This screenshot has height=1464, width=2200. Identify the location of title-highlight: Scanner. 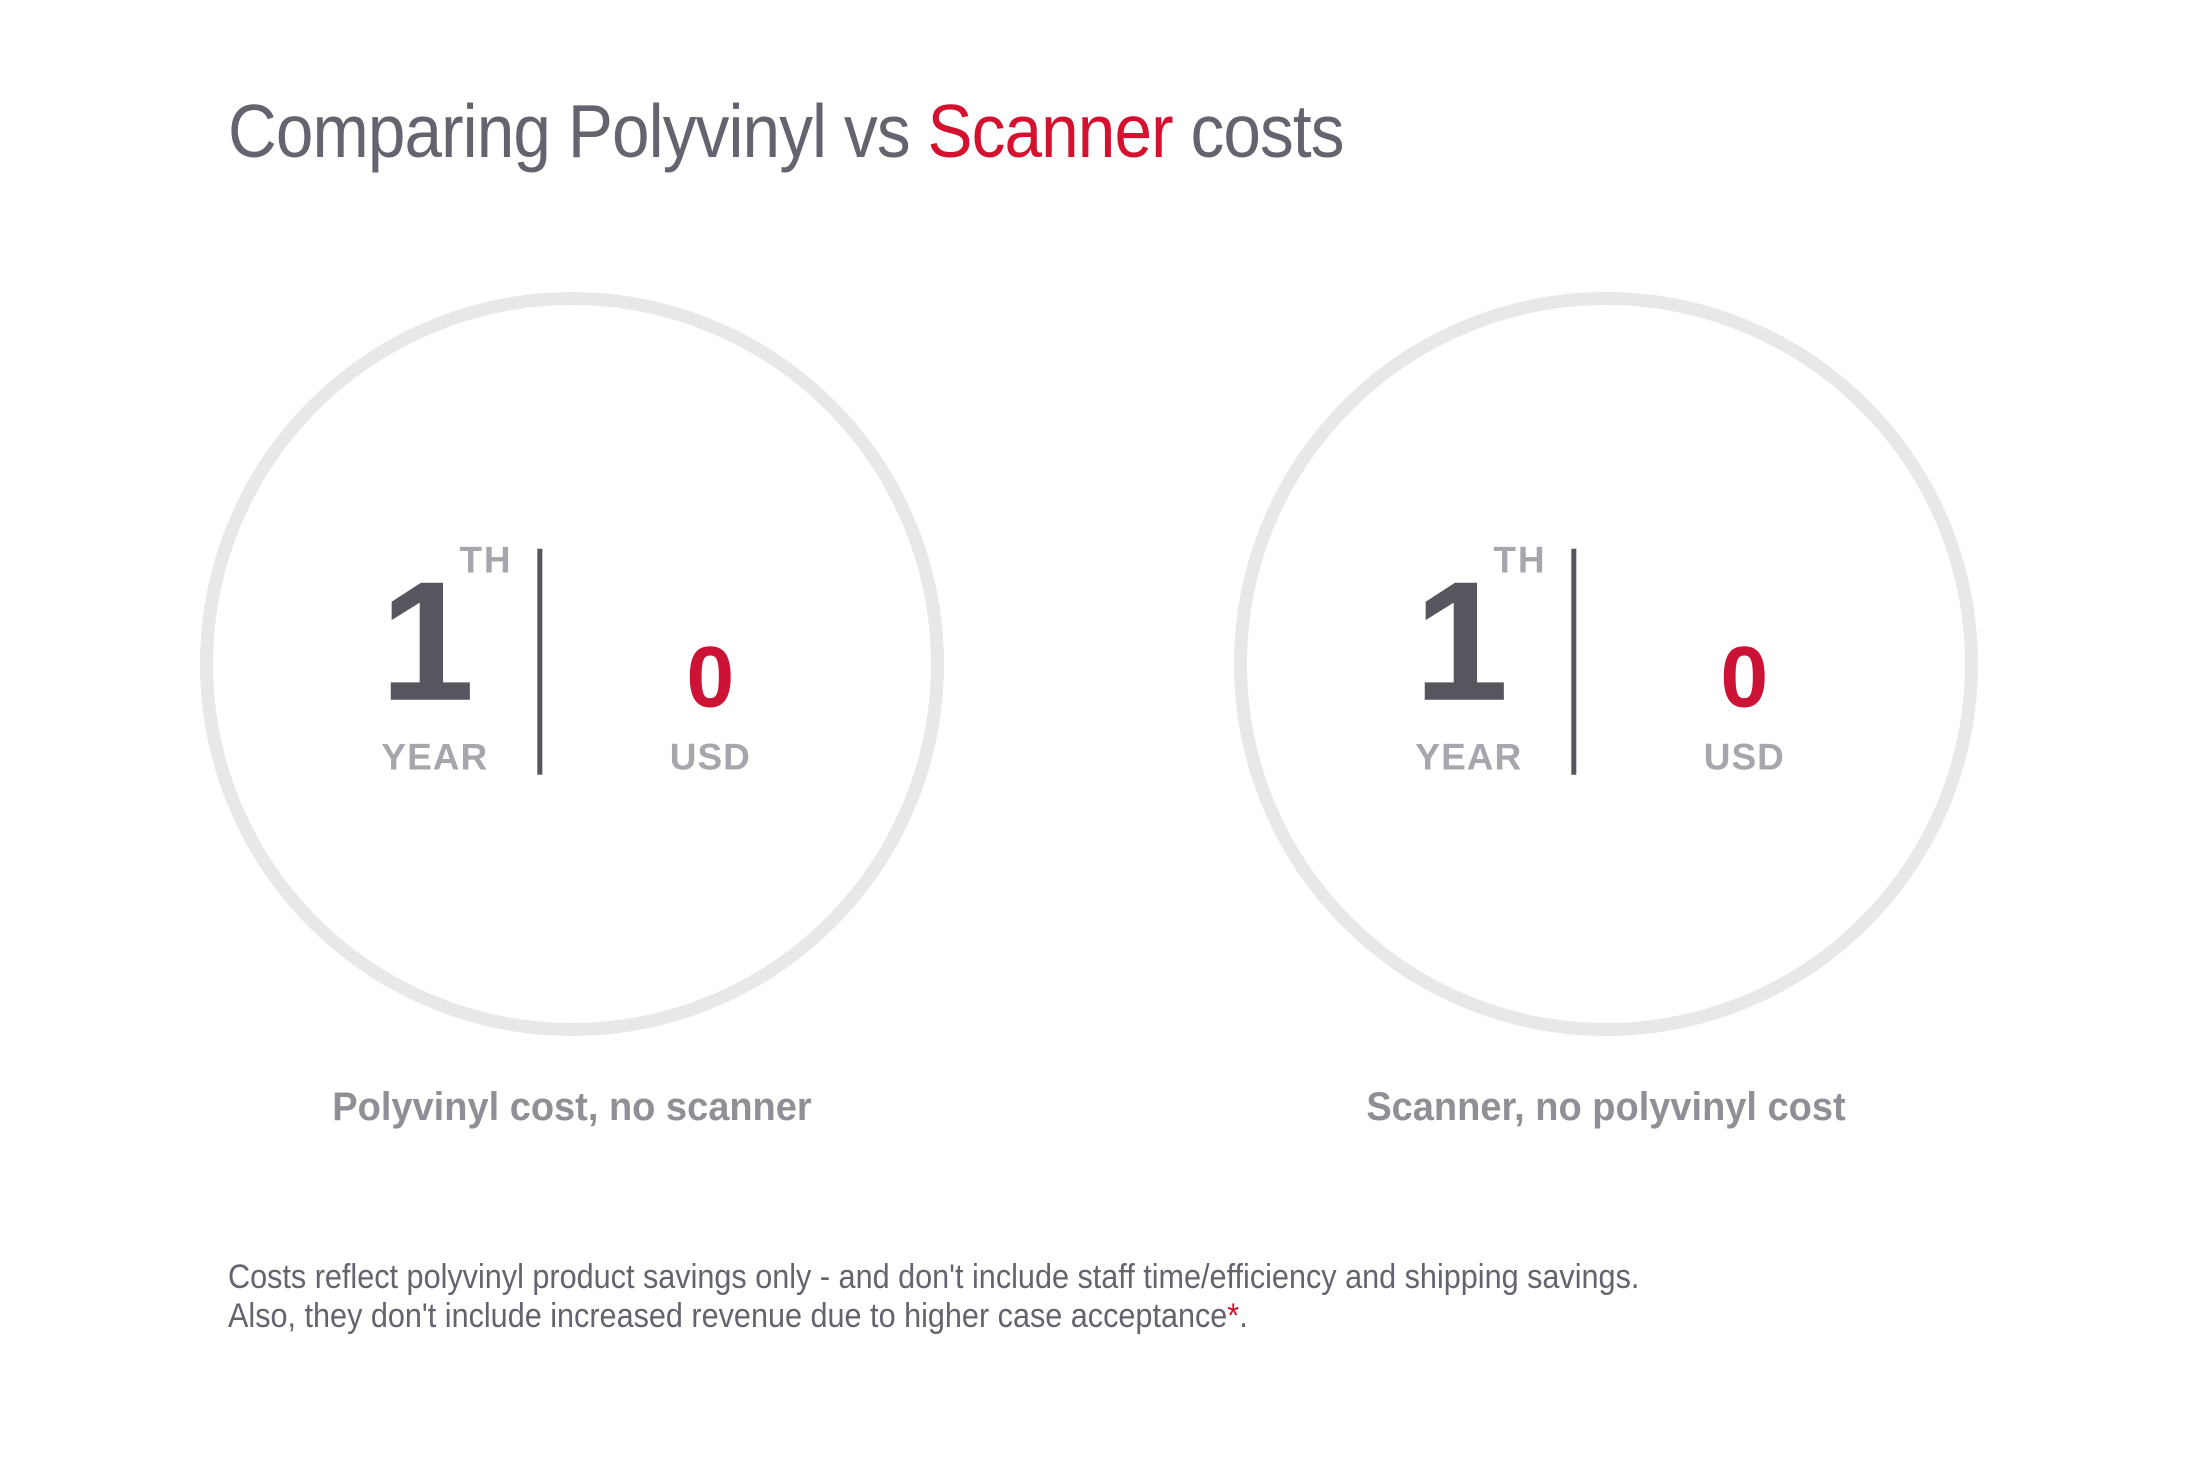
(1050, 131).